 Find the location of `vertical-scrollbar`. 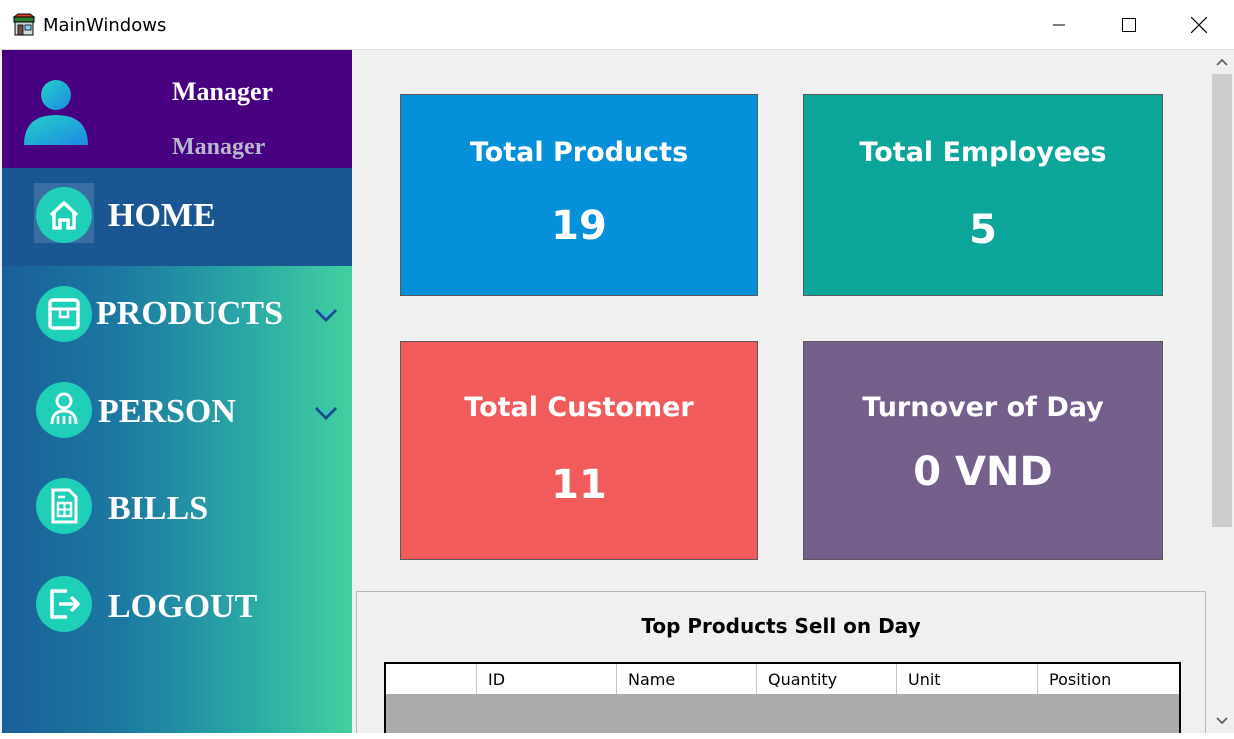

vertical-scrollbar is located at coordinates (1222, 391).